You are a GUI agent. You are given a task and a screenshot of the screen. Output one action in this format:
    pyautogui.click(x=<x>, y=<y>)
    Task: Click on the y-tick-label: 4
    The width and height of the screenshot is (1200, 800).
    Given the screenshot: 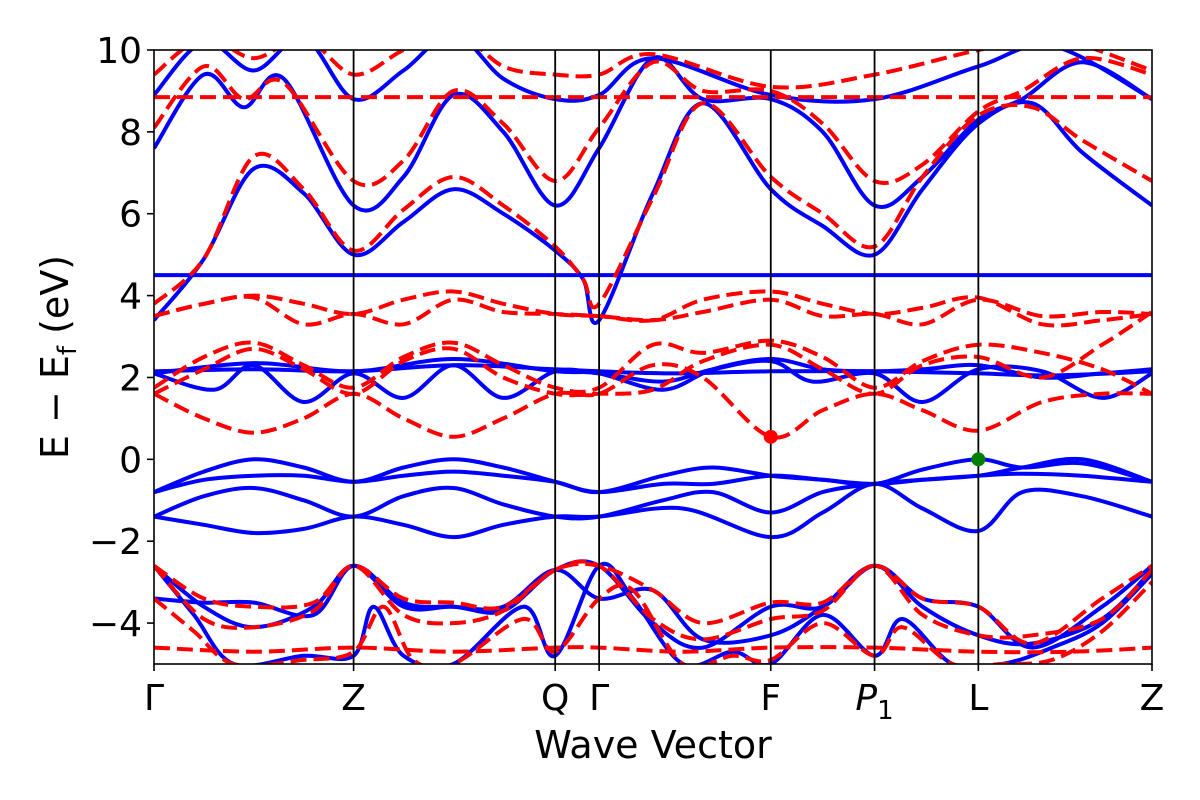 What is the action you would take?
    pyautogui.click(x=130, y=297)
    